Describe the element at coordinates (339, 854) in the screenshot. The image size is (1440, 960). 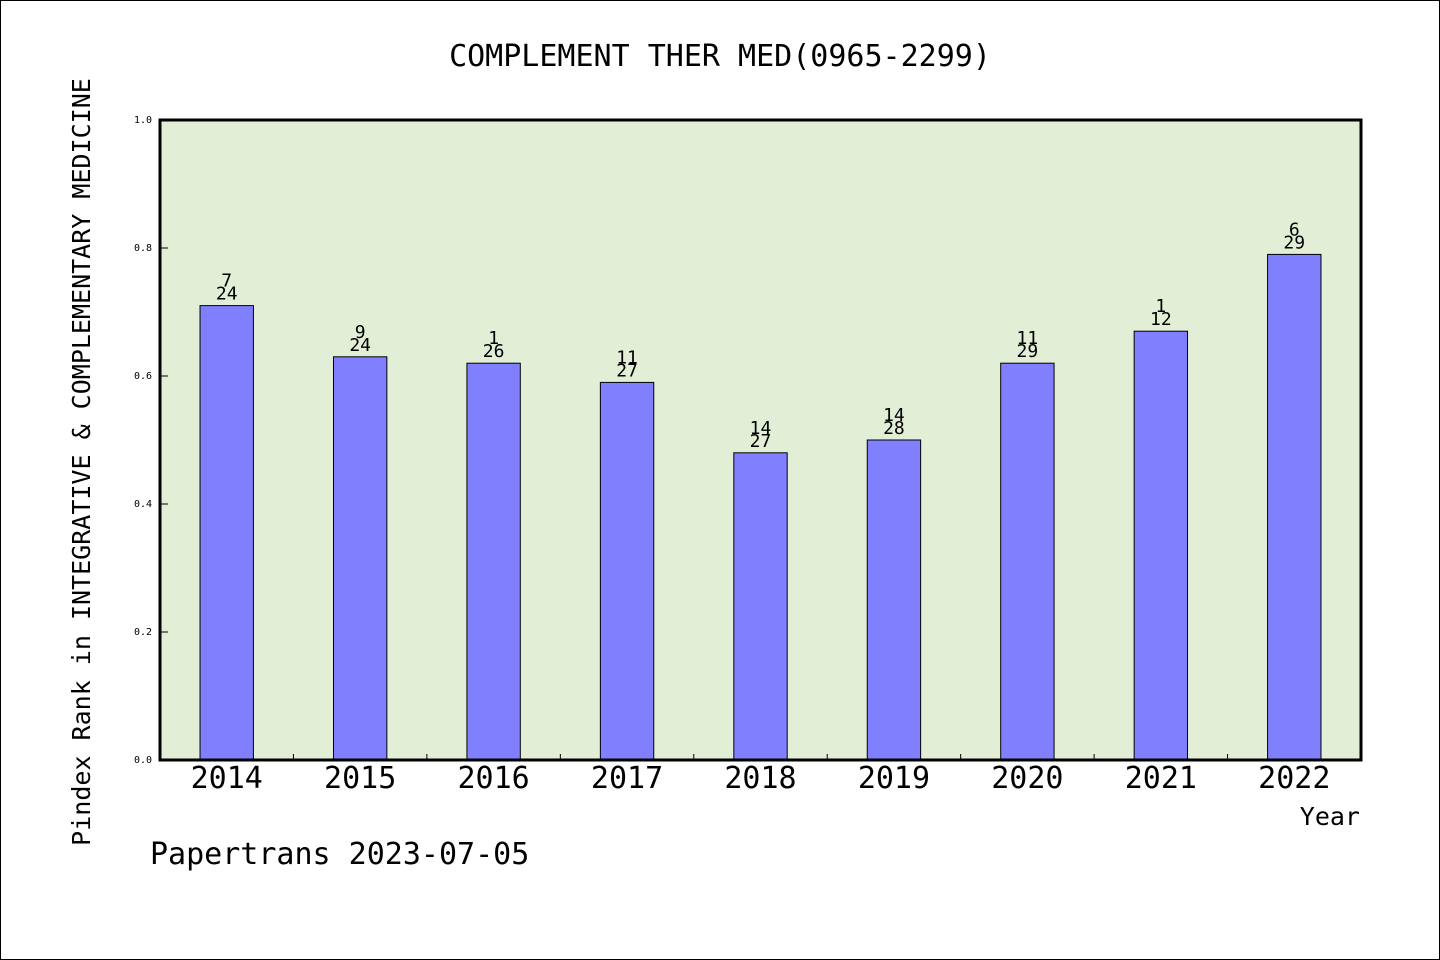
I see `footer-text: Papertrans 2023-07-05` at that location.